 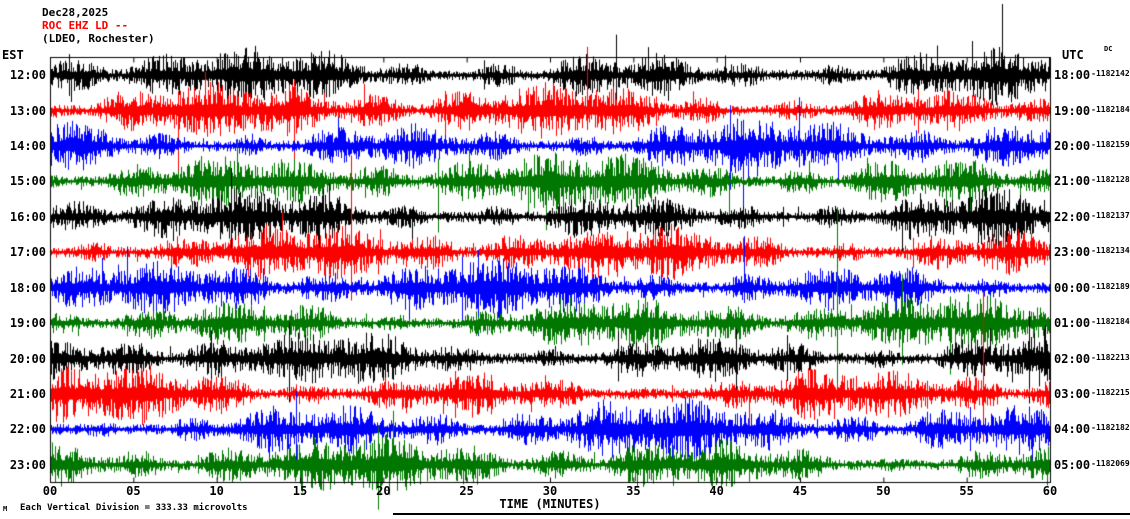 What do you see at coordinates (13, 55) in the screenshot?
I see `est-axis-label: EST` at bounding box center [13, 55].